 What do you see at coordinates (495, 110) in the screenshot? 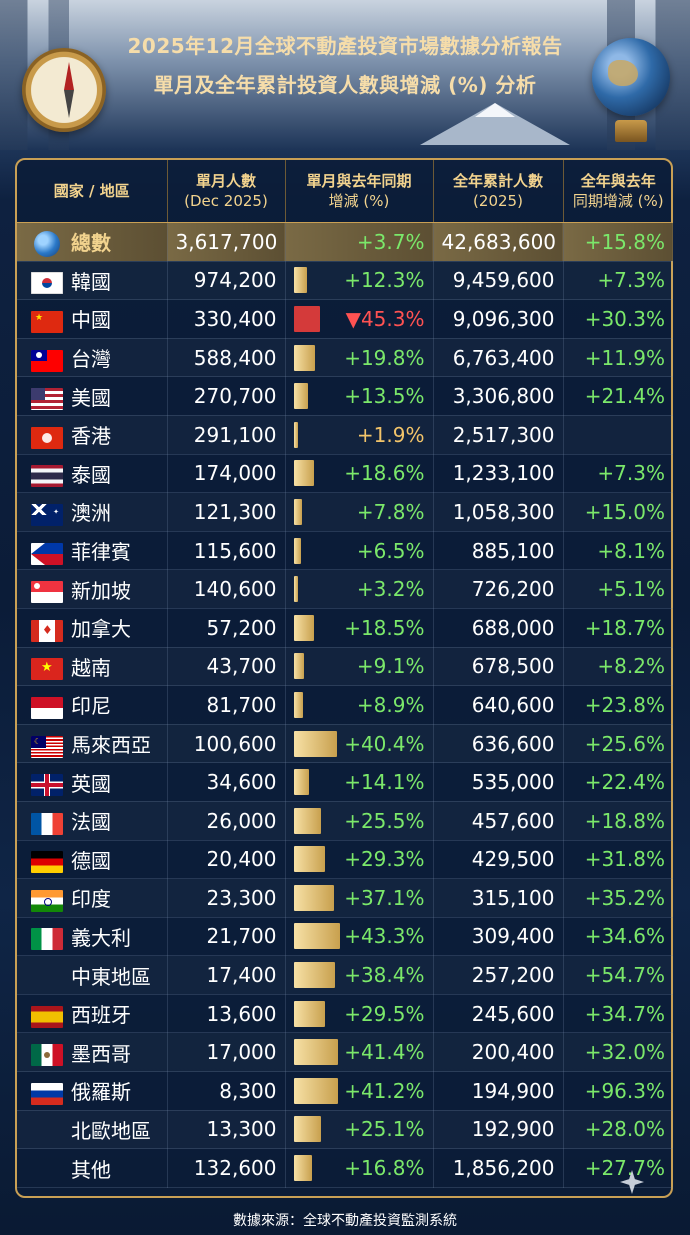
I see `mountain-snowcap` at bounding box center [495, 110].